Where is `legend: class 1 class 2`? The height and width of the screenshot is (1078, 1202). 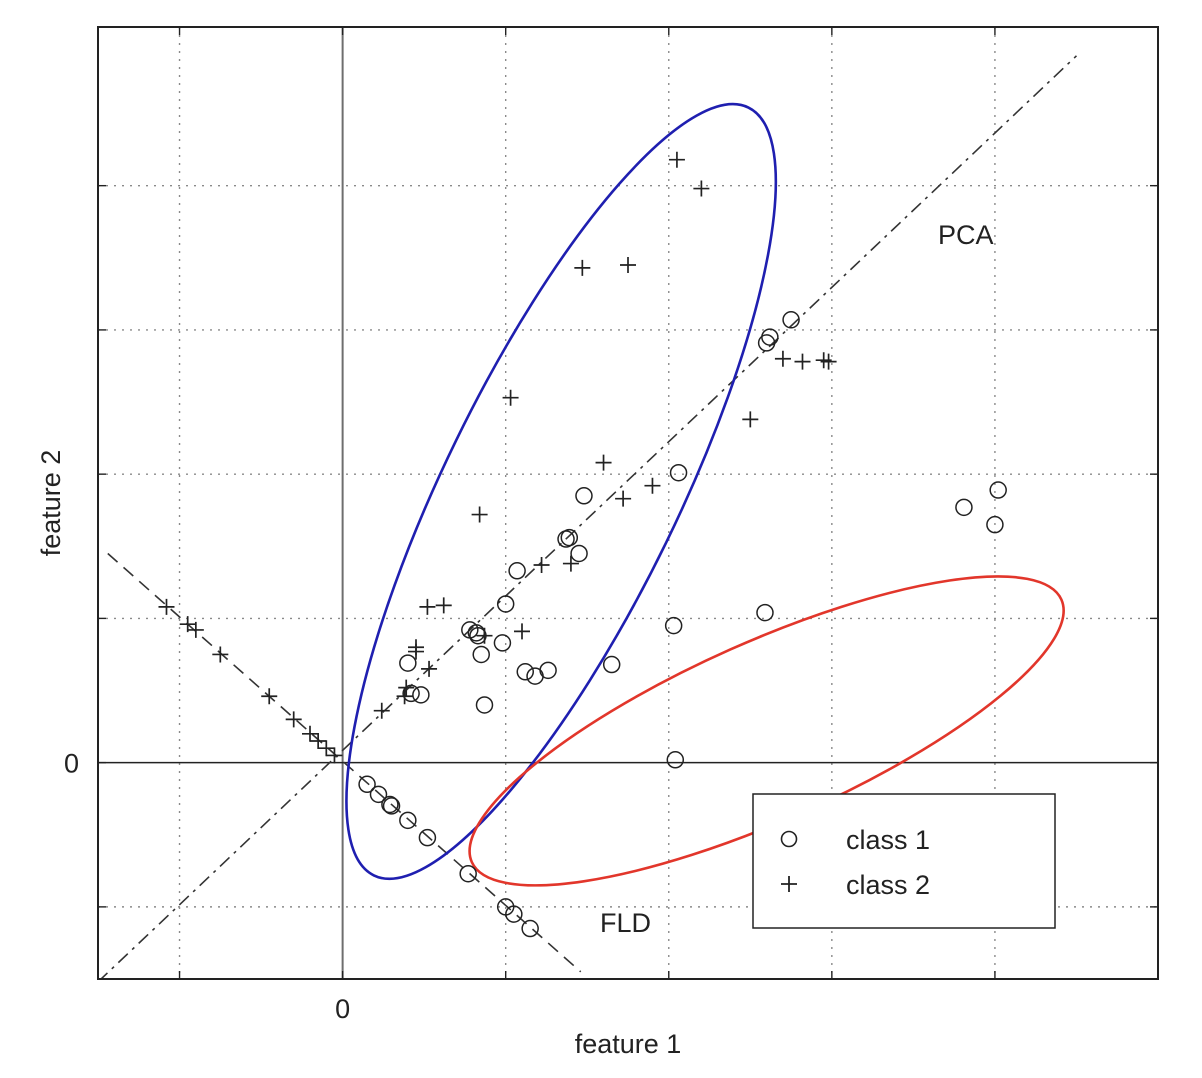
legend: class 1 class 2 is located at coordinates (904, 861).